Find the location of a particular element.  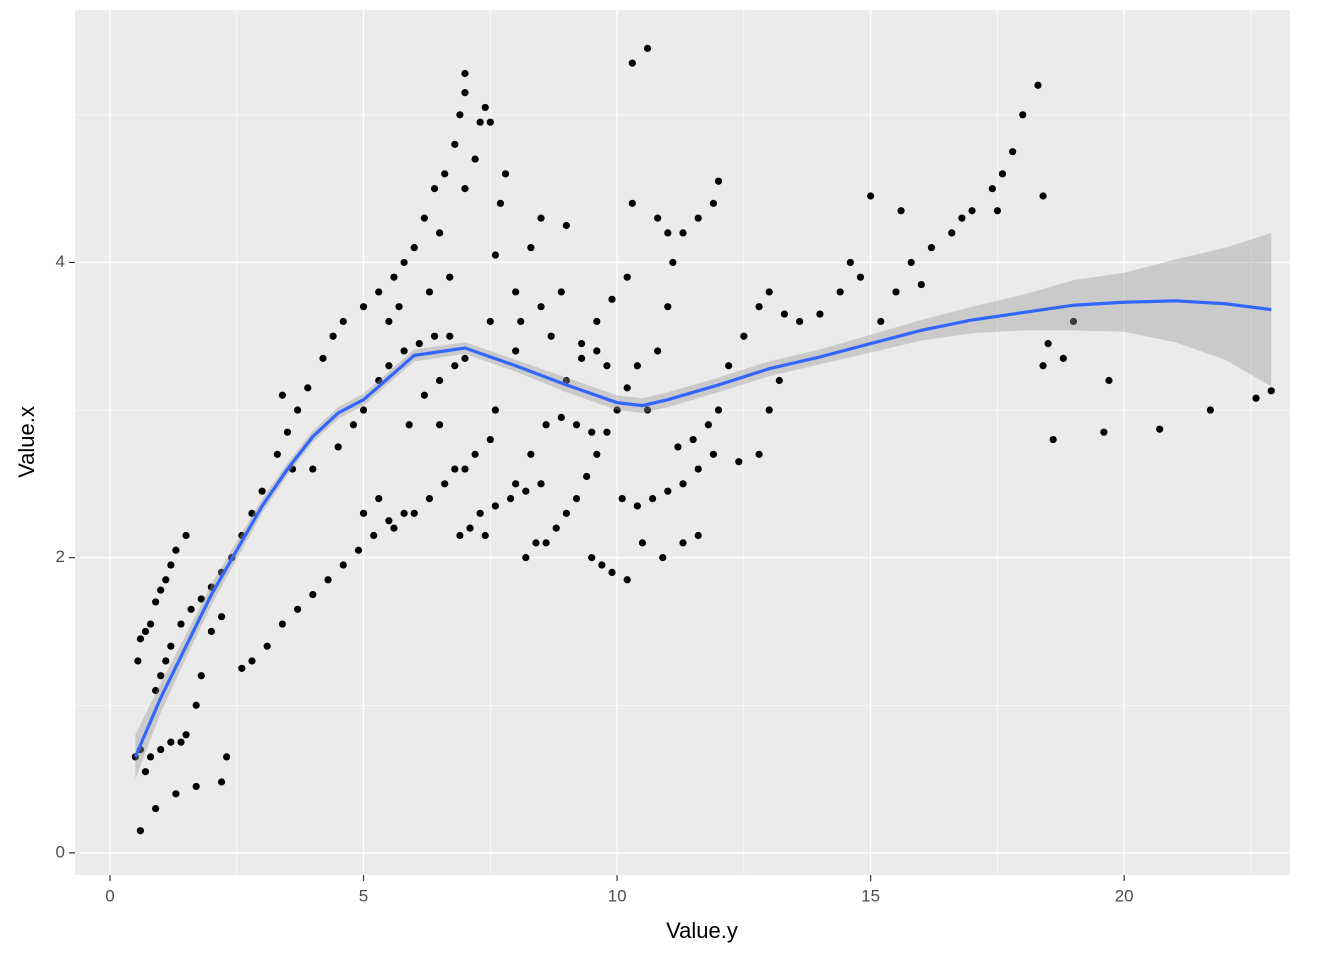

y-tick-label: 0 is located at coordinates (60, 851).